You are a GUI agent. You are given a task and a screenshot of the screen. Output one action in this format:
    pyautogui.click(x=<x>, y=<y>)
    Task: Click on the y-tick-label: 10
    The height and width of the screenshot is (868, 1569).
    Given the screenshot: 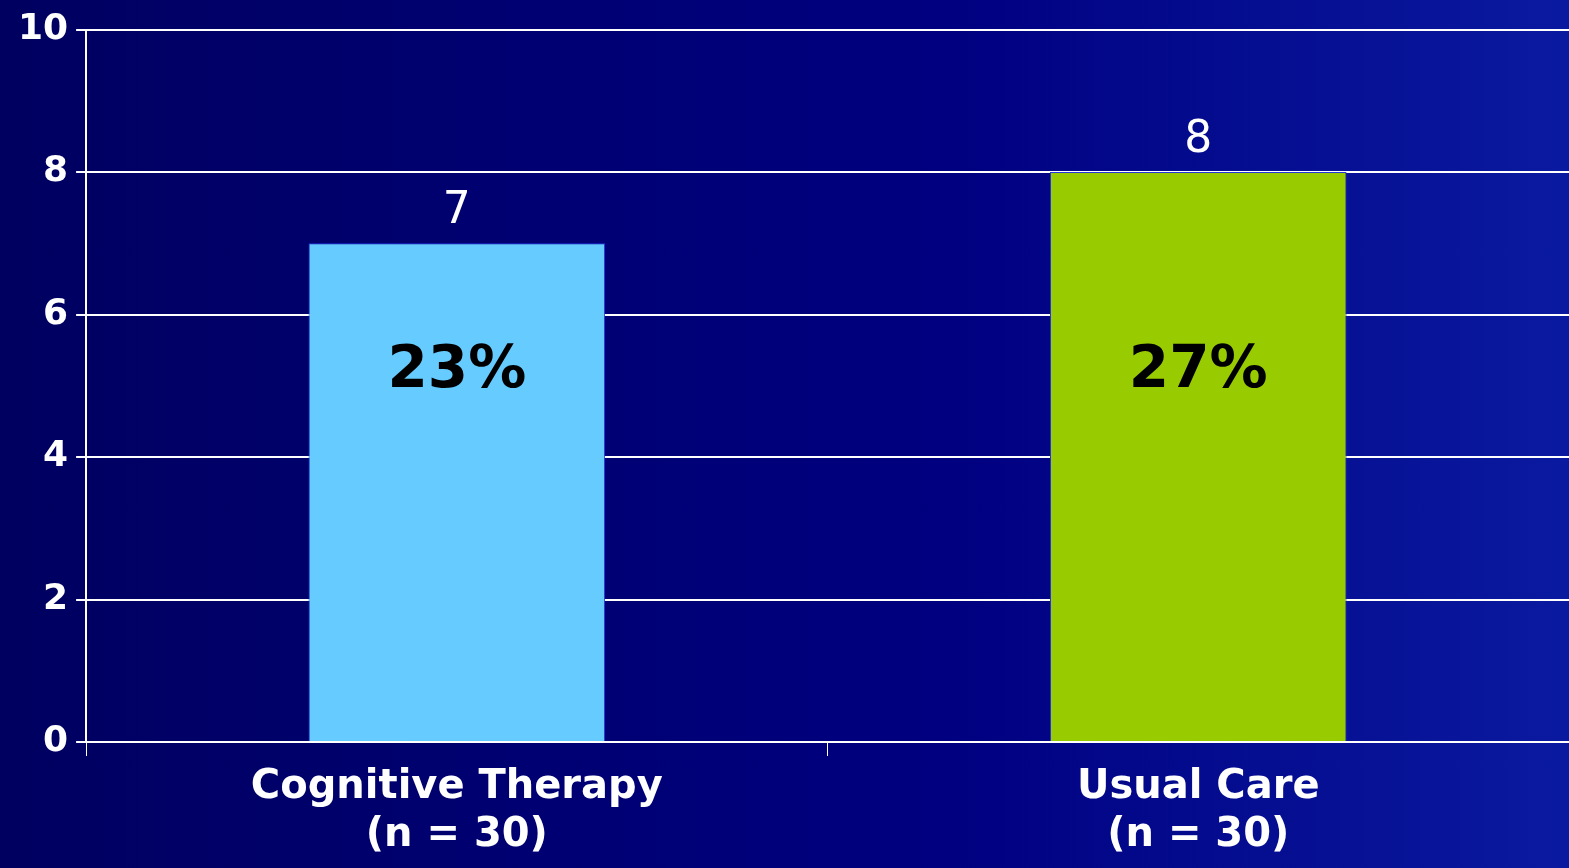 What is the action you would take?
    pyautogui.click(x=43, y=26)
    